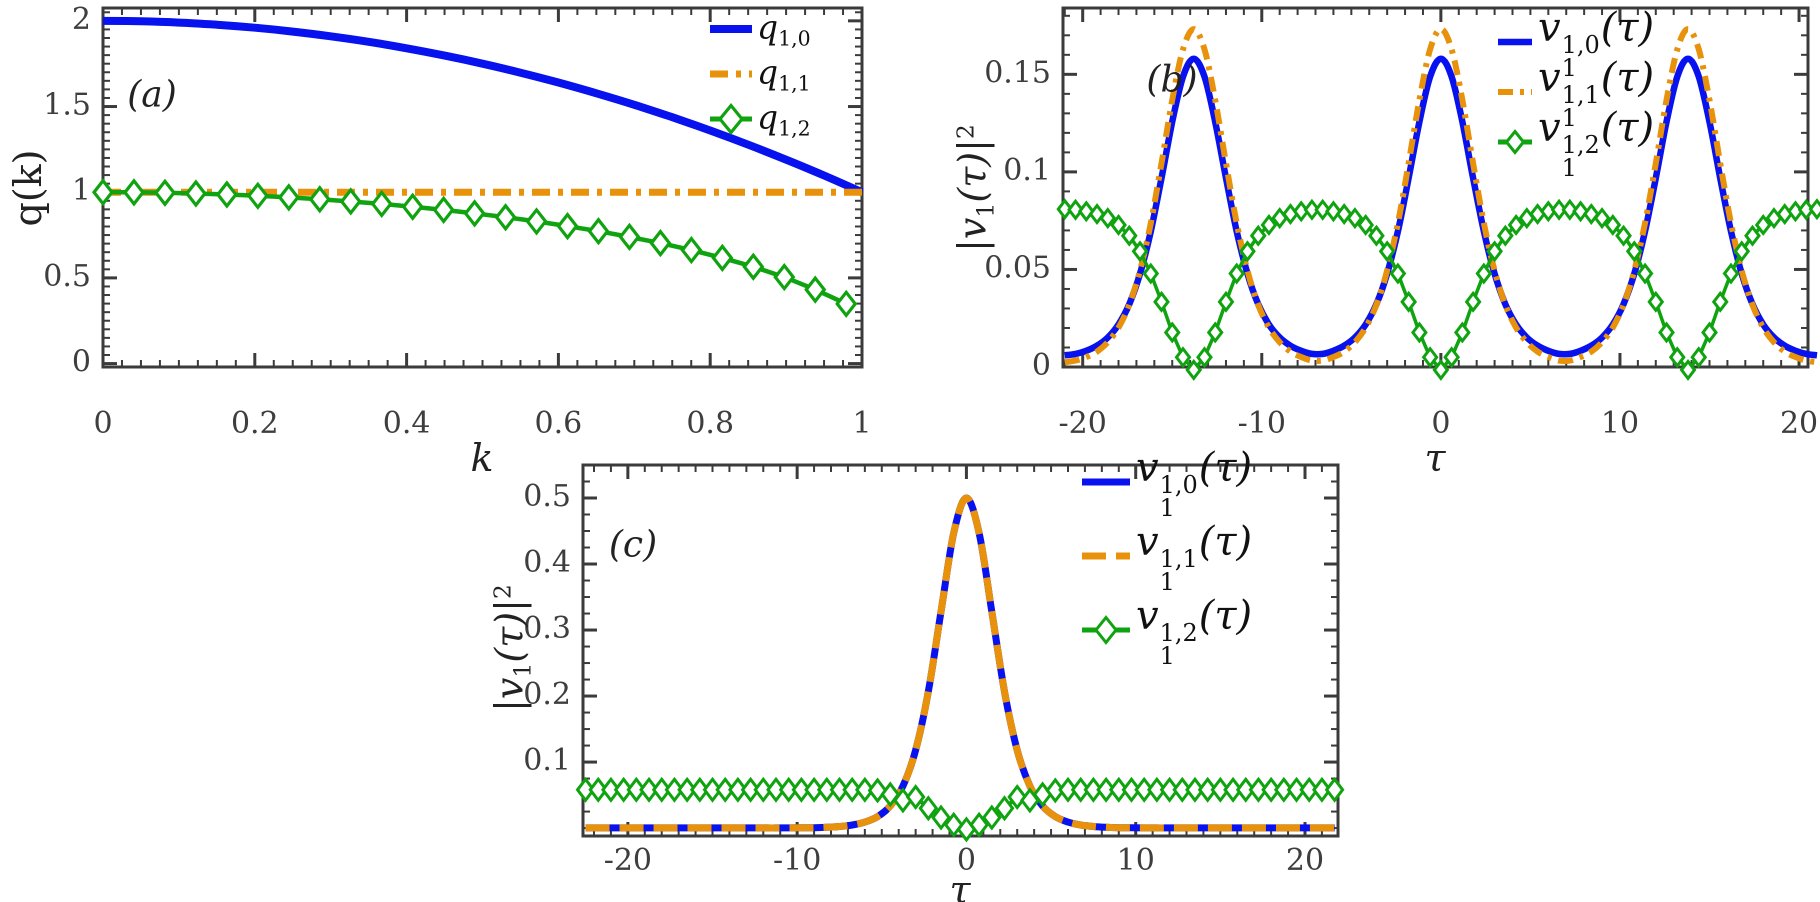 The image size is (1820, 902). Describe the element at coordinates (1799, 423) in the screenshot. I see `x-tick-label-b: 20` at that location.